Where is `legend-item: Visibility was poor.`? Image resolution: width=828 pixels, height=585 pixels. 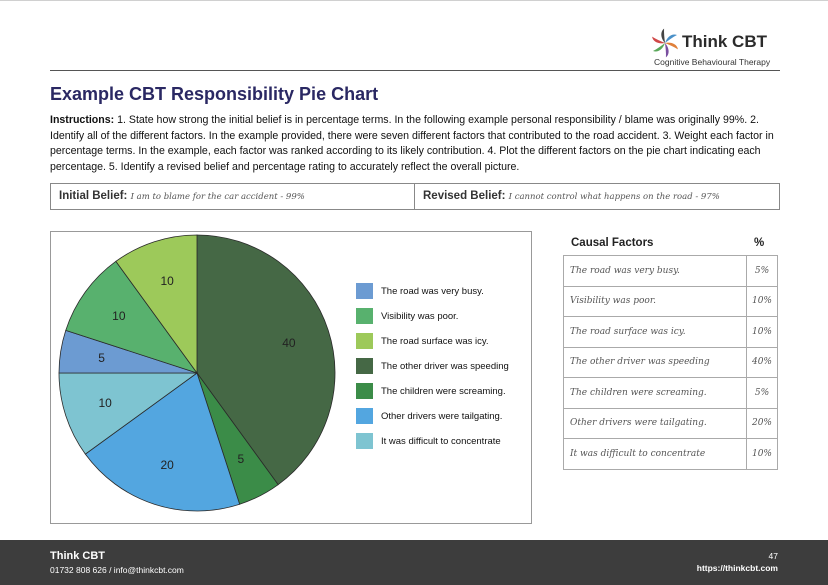 legend-item: Visibility was poor. is located at coordinates (407, 316).